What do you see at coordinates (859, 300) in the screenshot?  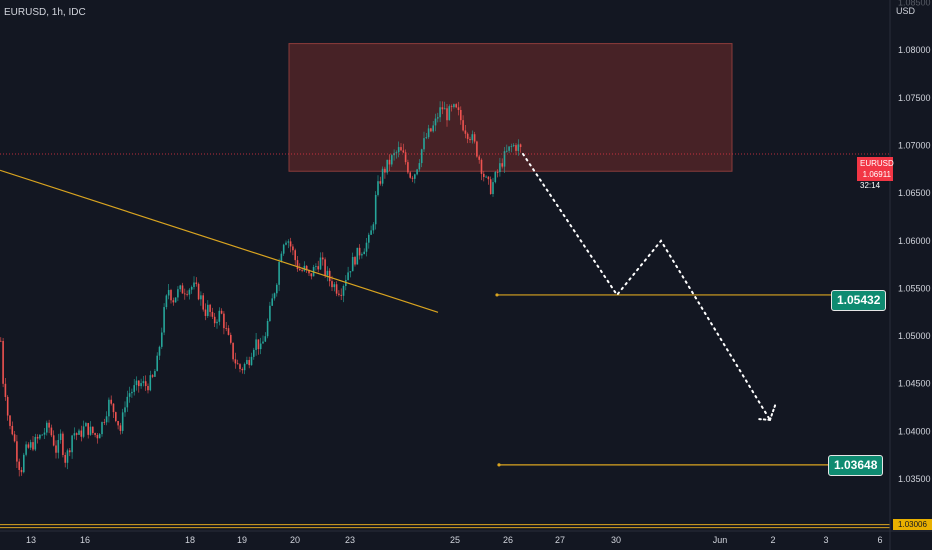 I see `level-box-upper: 1.05432` at bounding box center [859, 300].